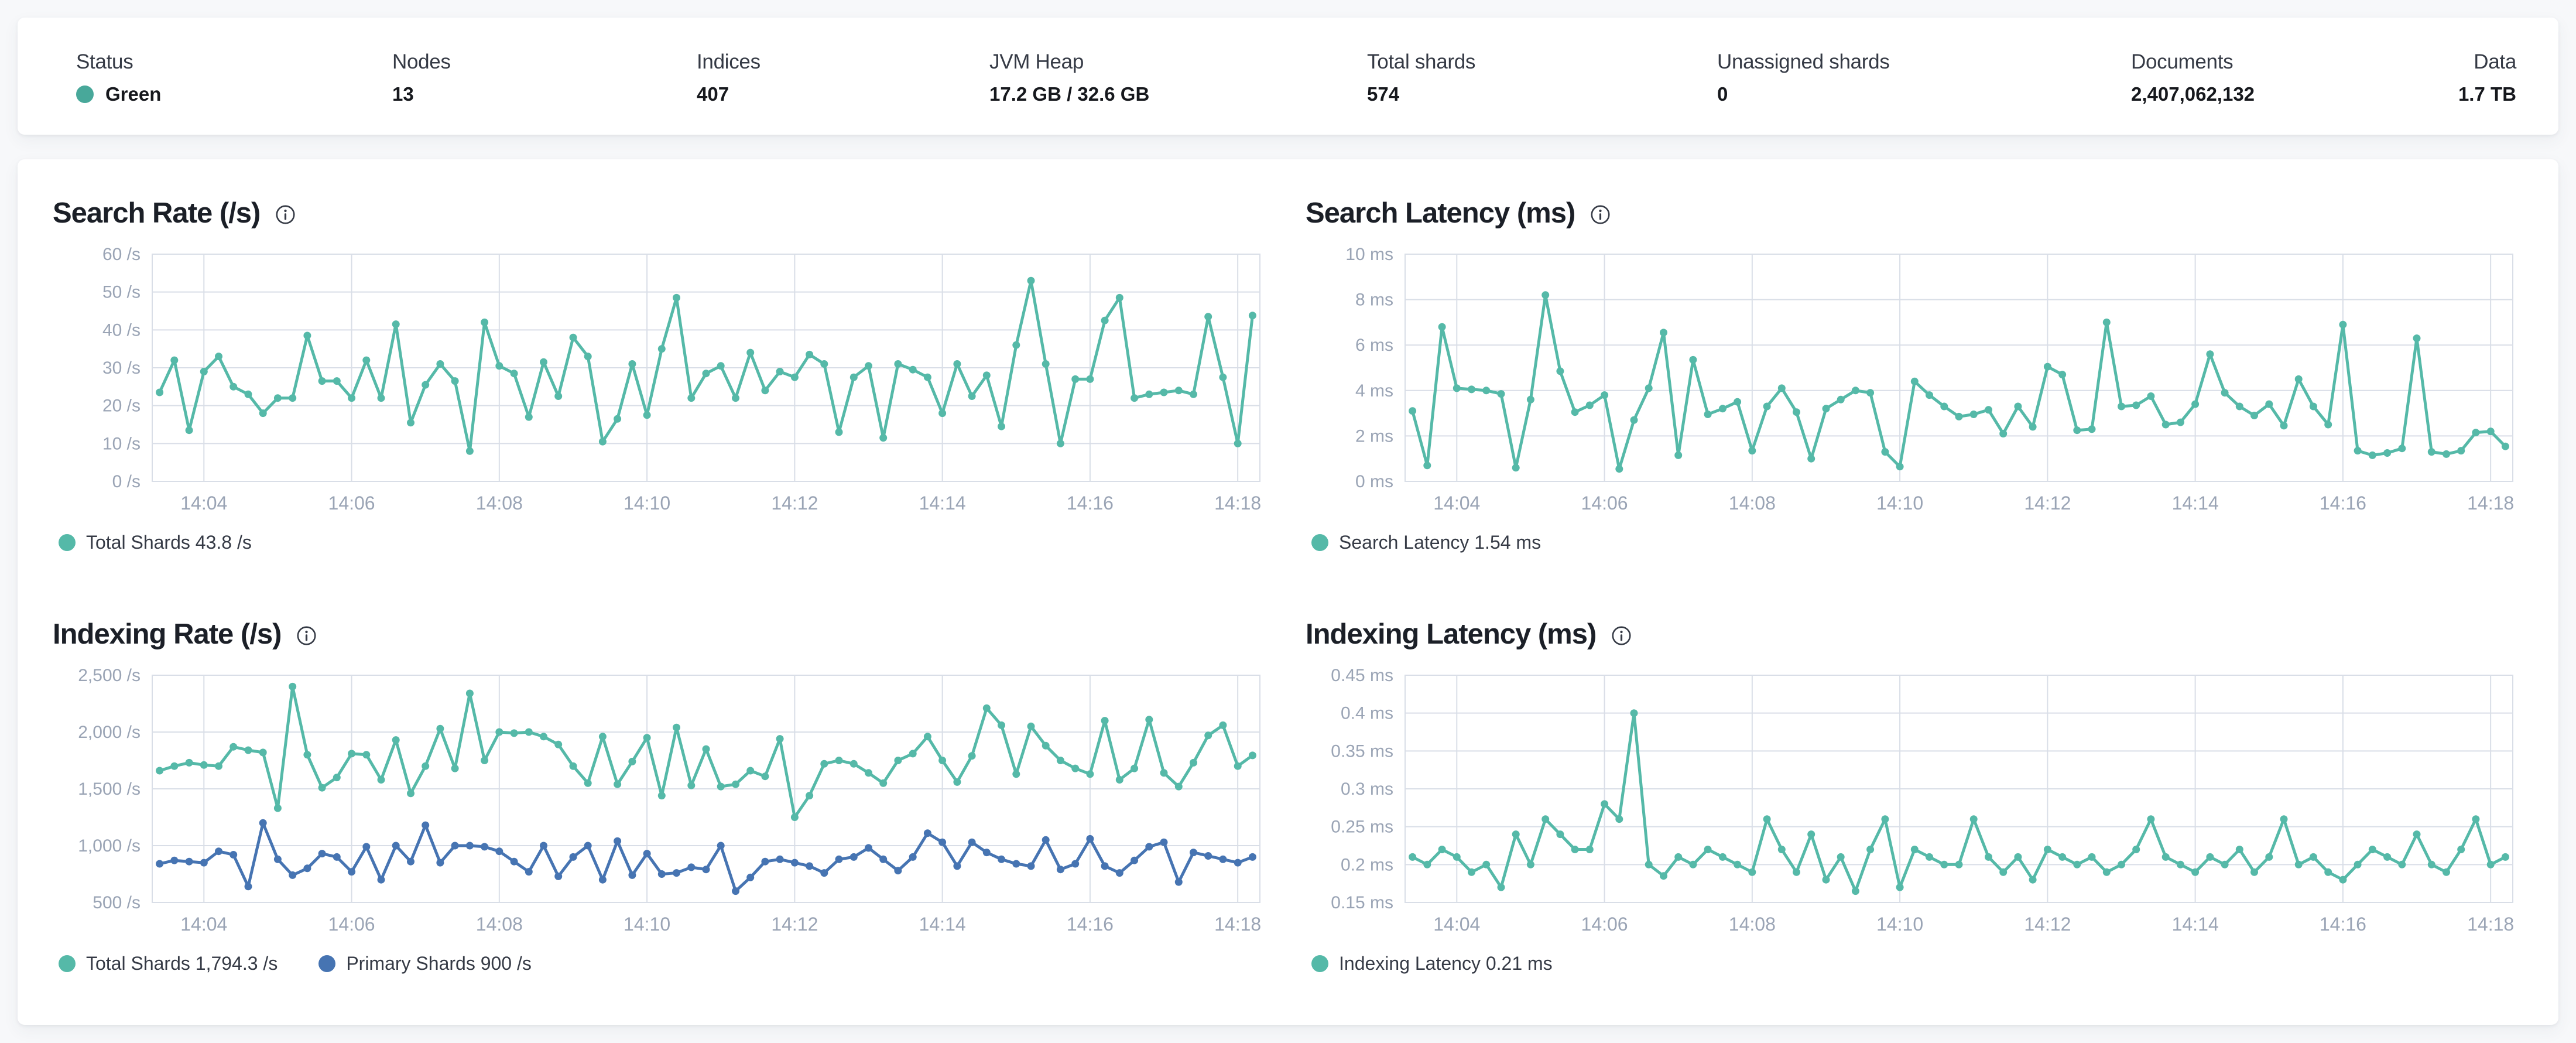  I want to click on stat-total-shards-label: Total shards, so click(1421, 61).